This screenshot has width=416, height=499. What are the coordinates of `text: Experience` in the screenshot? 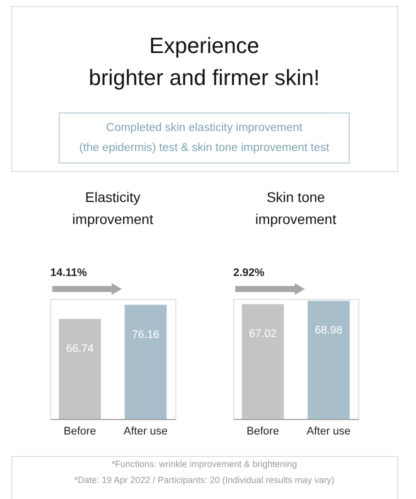 It's located at (204, 45).